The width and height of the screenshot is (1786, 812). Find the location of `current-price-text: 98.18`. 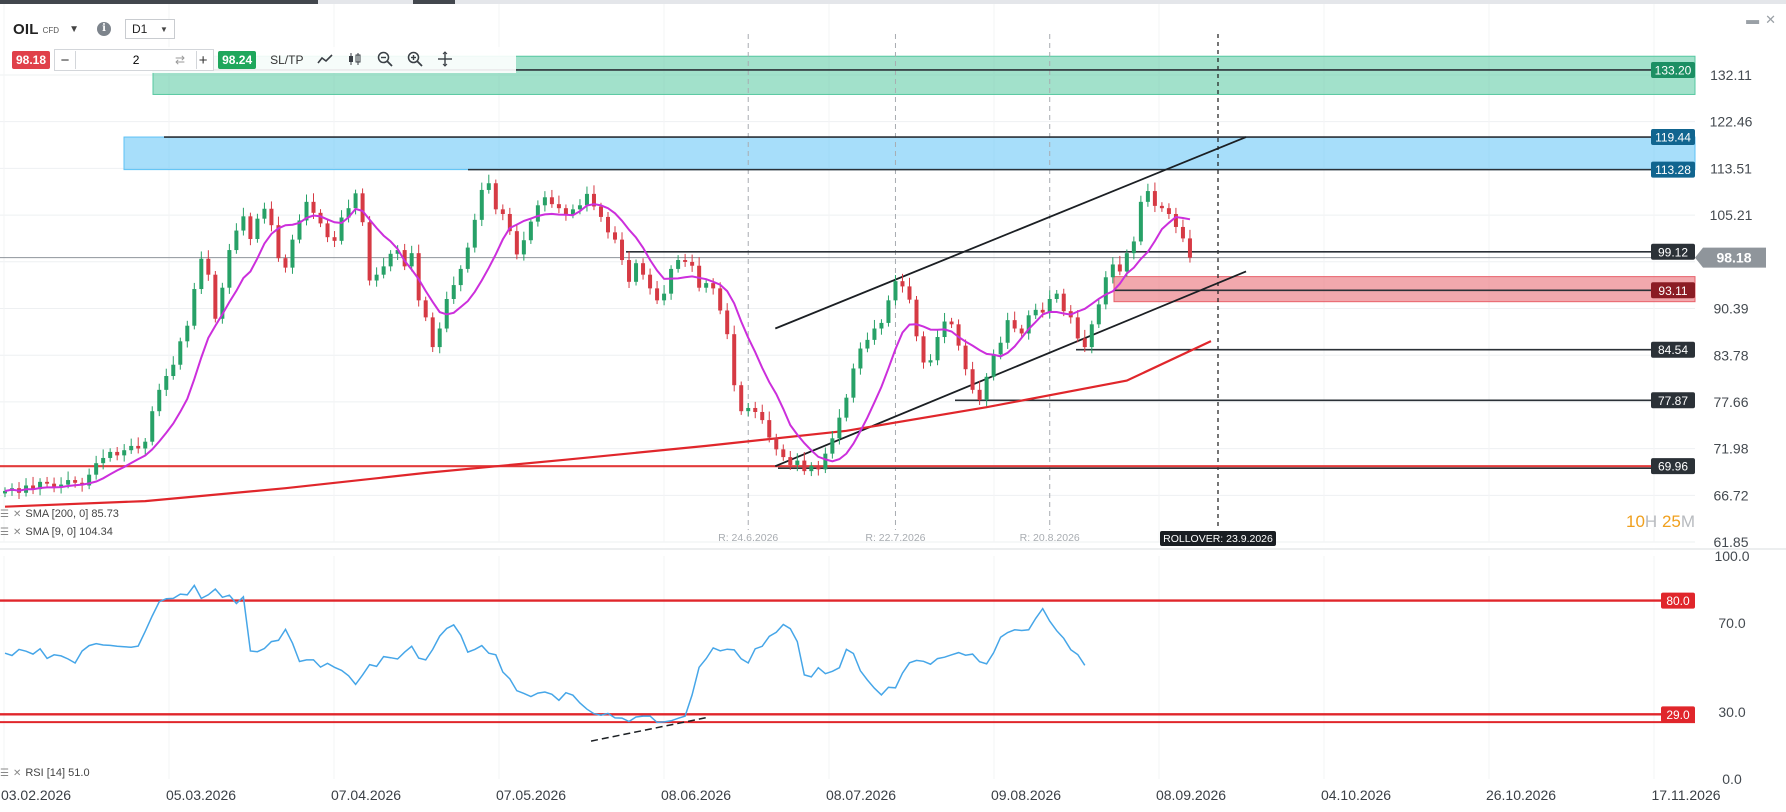

current-price-text: 98.18 is located at coordinates (1733, 258).